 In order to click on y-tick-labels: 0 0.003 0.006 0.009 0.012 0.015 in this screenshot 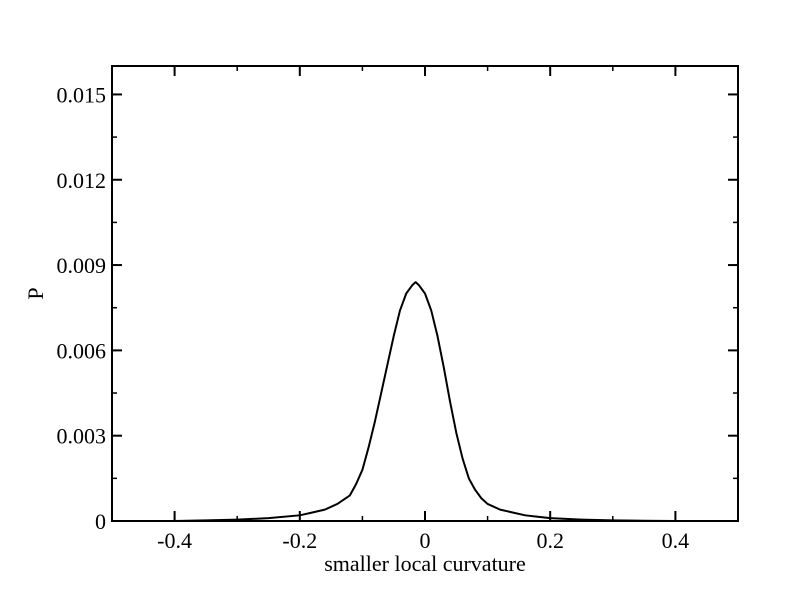, I will do `click(82, 308)`.